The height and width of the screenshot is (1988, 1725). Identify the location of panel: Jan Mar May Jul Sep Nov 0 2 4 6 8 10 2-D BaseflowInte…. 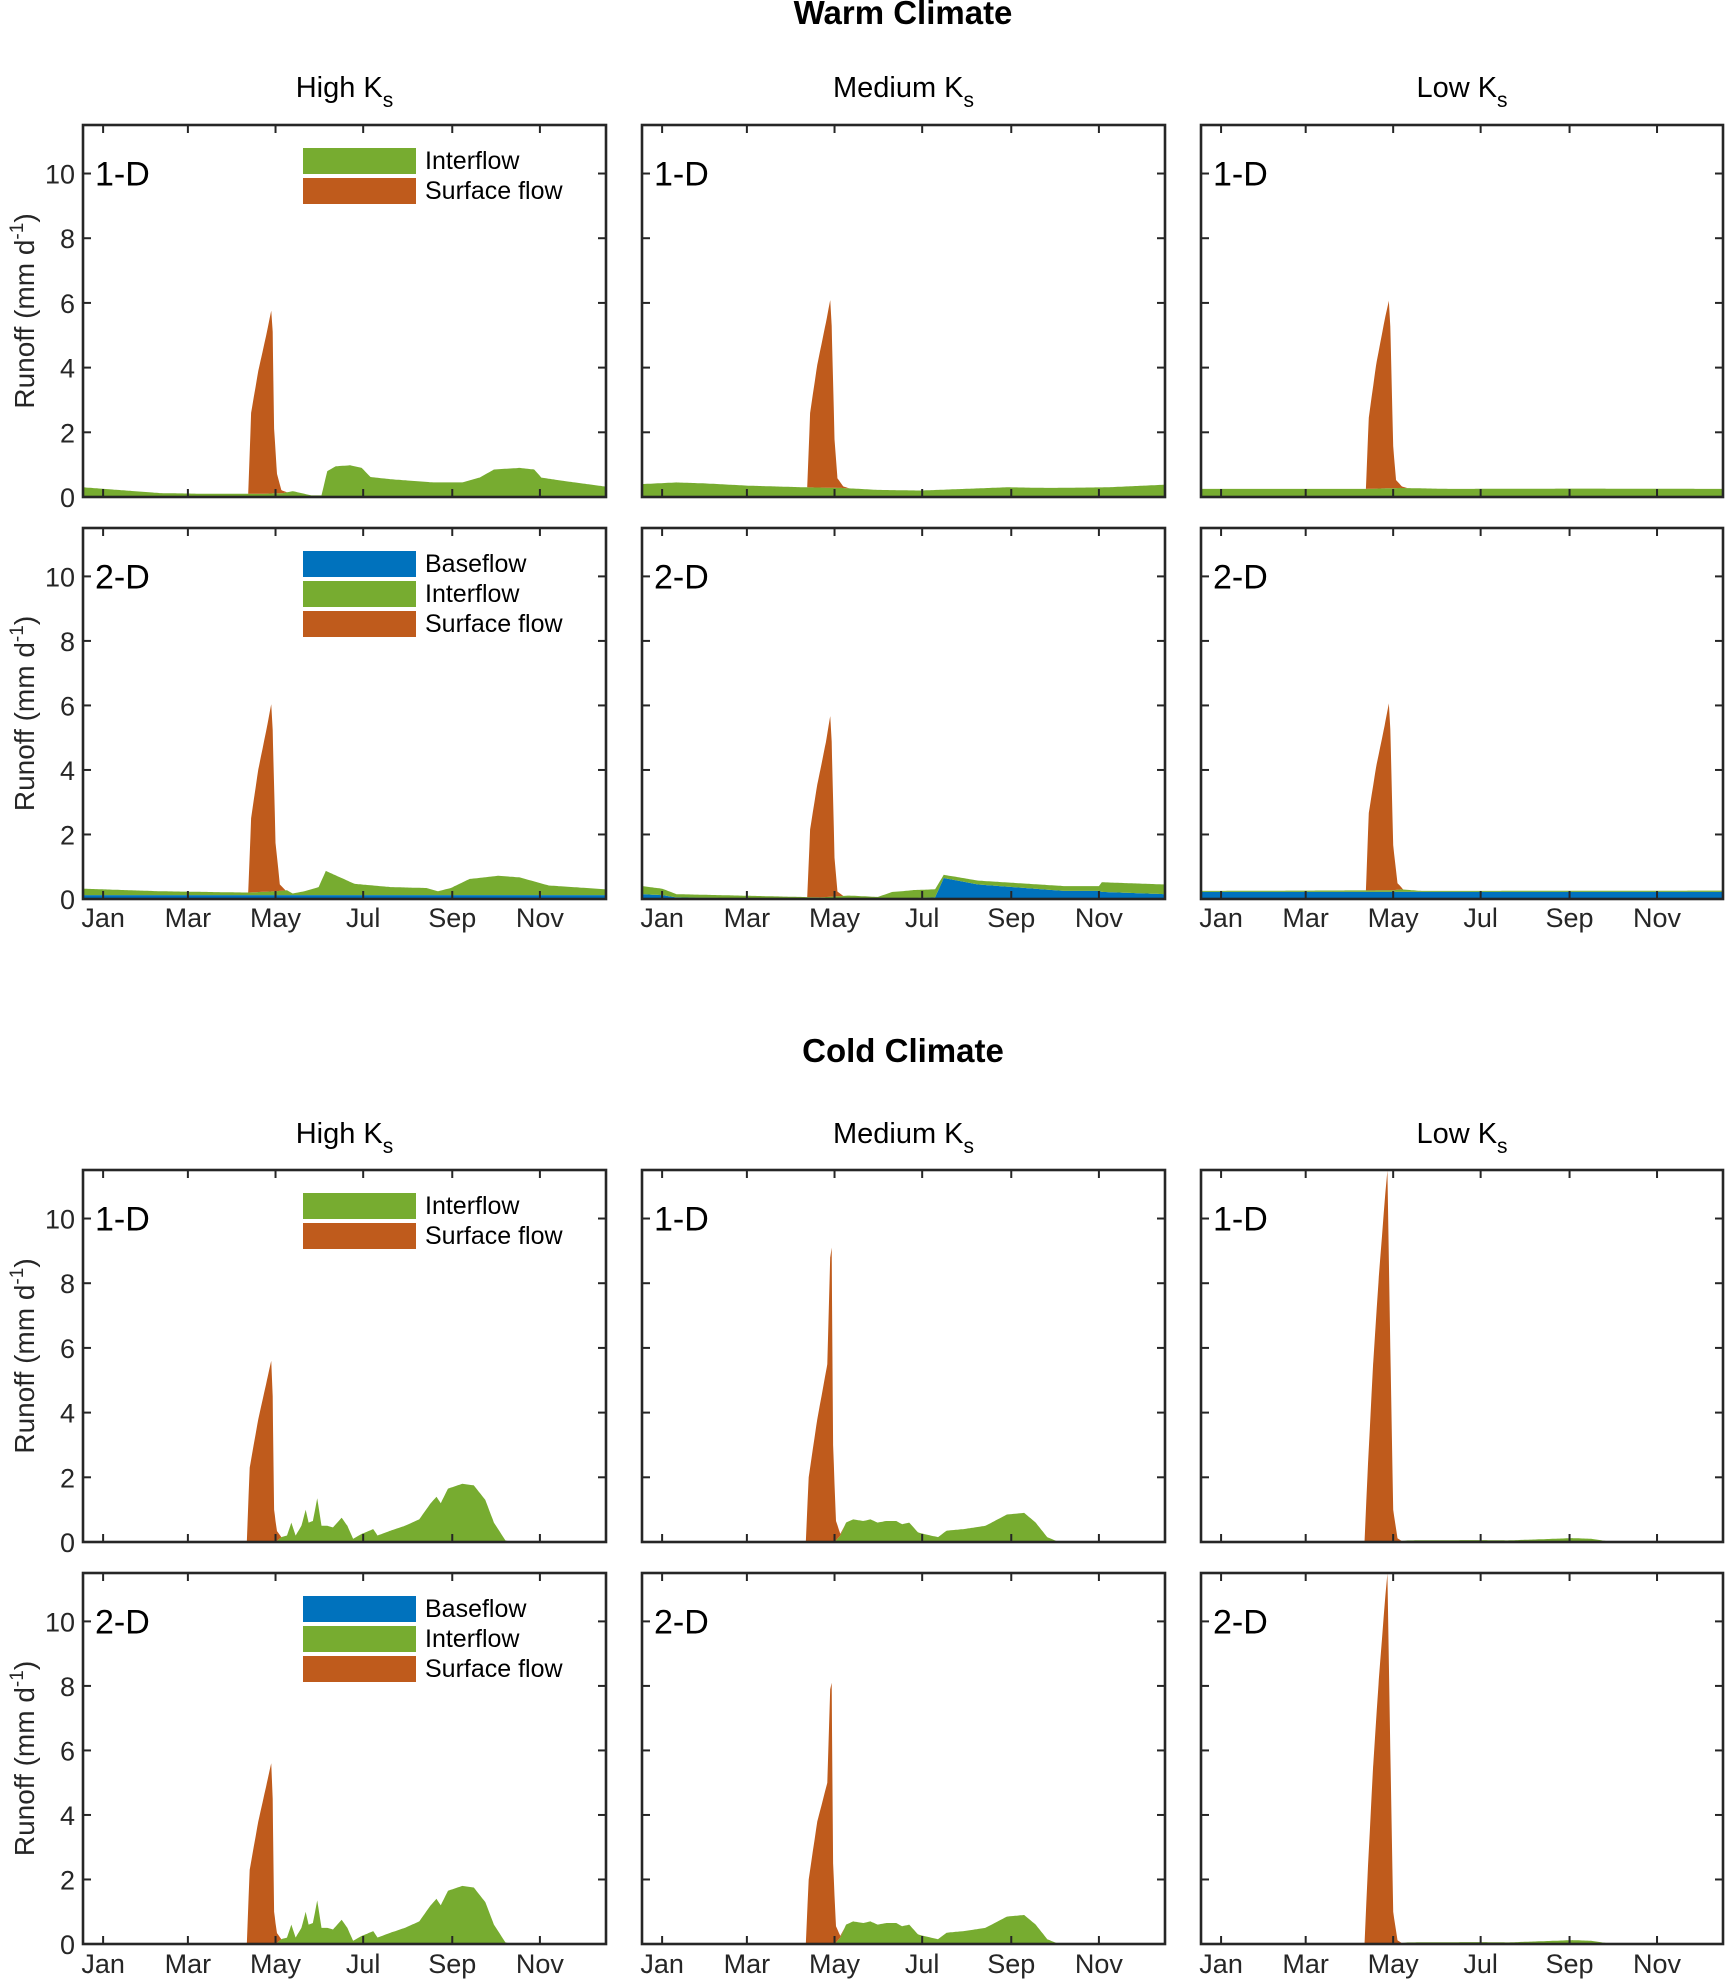
(326, 729).